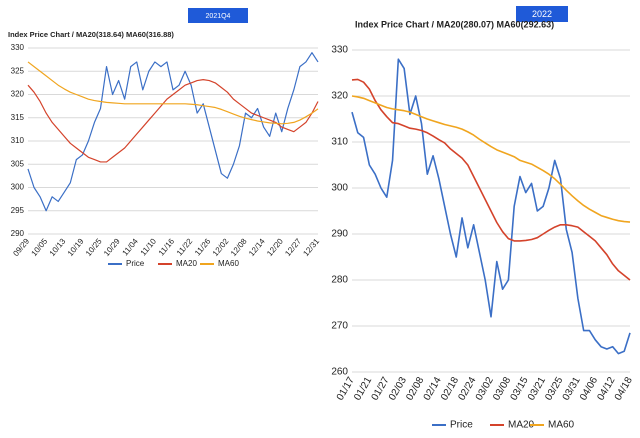 The width and height of the screenshot is (640, 438). I want to click on x-tick-label: 09/29, so click(21, 247).